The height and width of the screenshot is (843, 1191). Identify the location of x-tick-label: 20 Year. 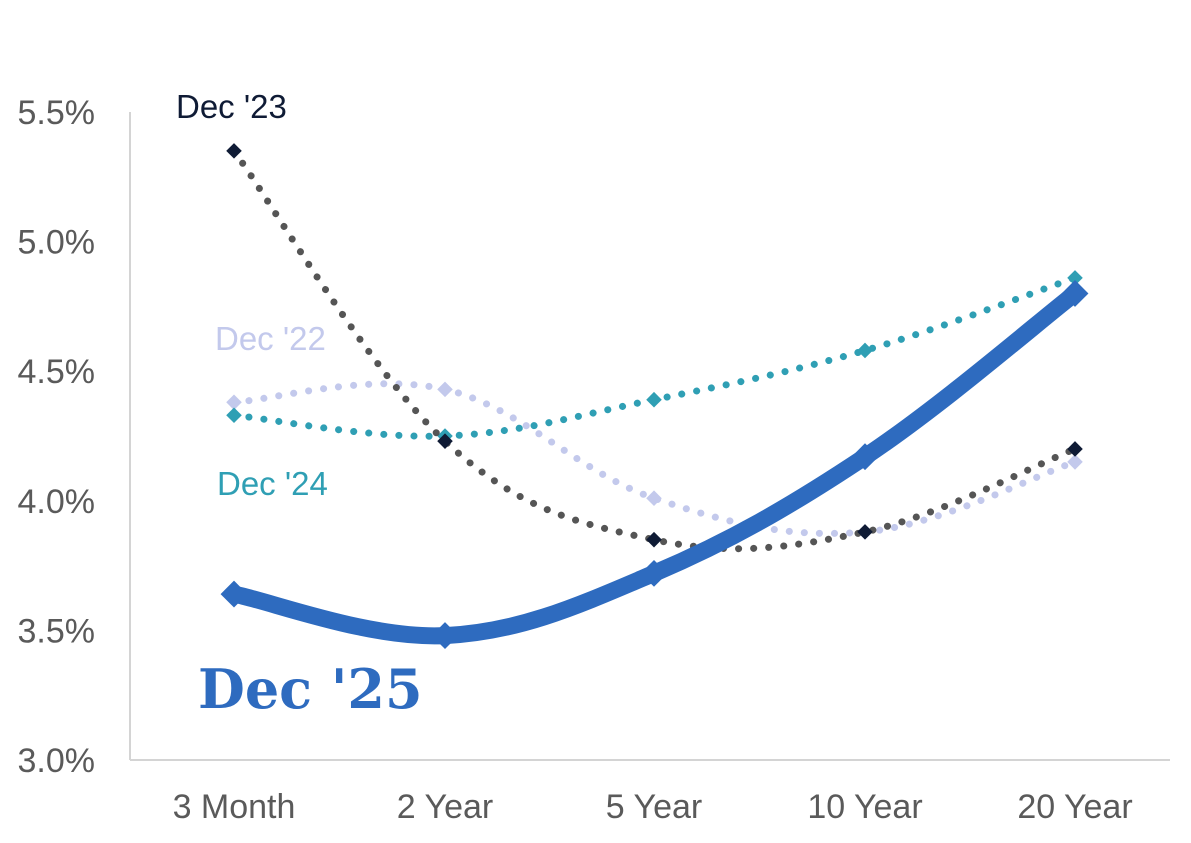
(1074, 807).